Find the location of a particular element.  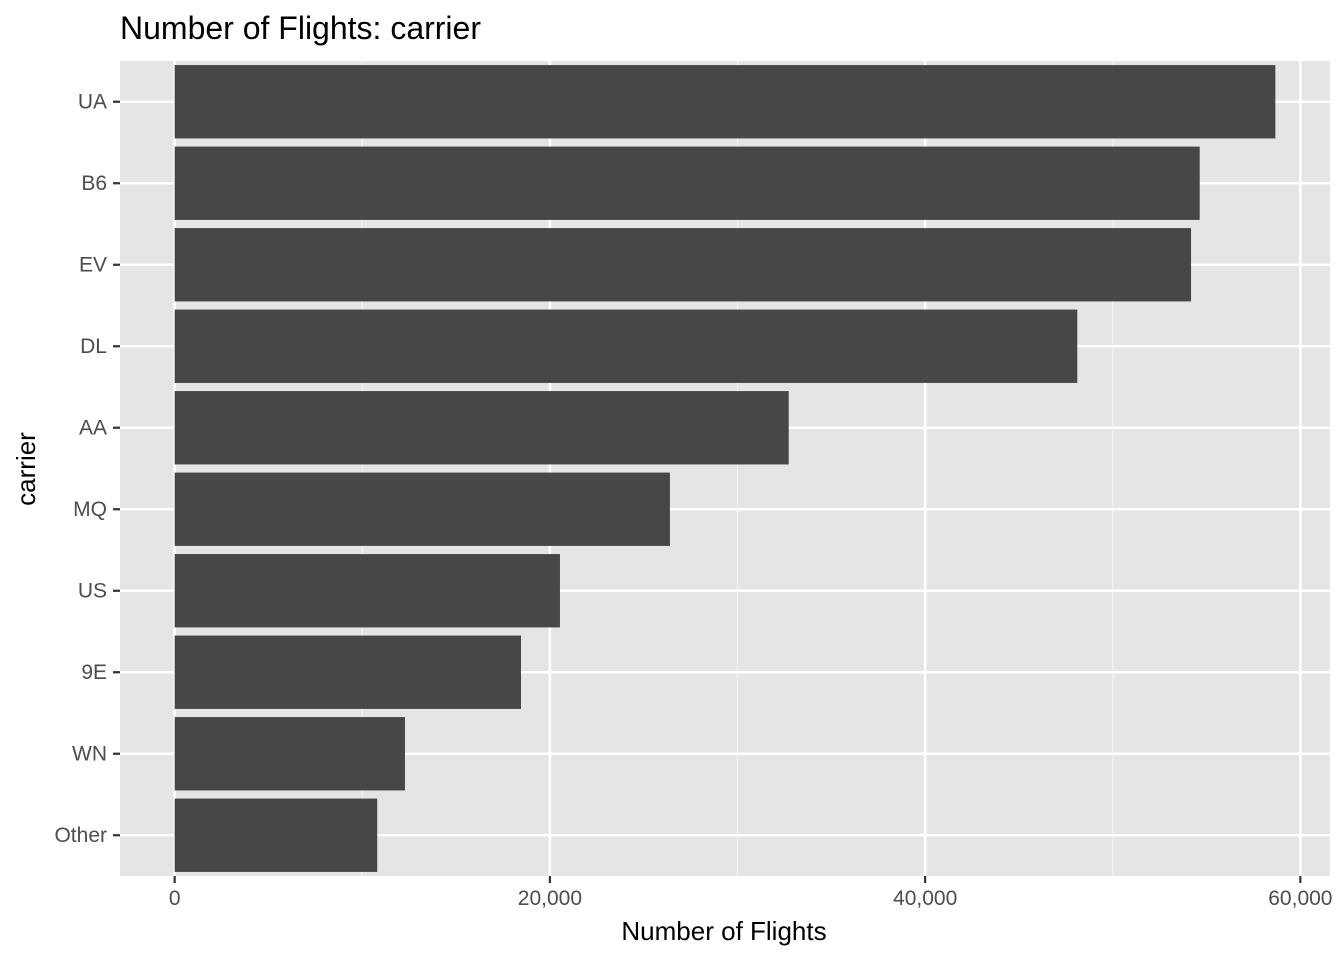

bar-ua is located at coordinates (725, 102).